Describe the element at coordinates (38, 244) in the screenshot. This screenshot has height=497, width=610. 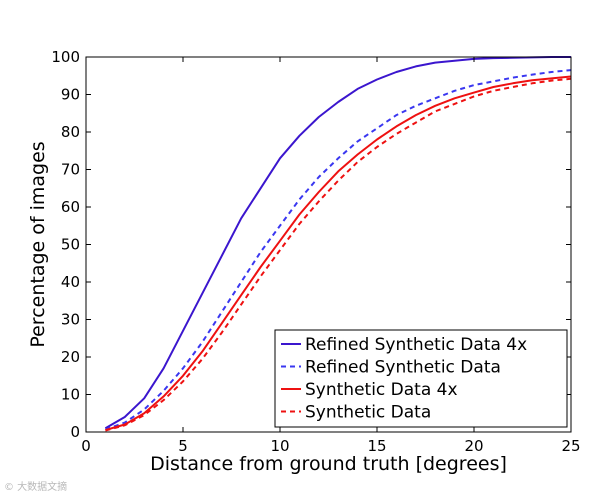
I see `y-axis-label: Percentage of images` at that location.